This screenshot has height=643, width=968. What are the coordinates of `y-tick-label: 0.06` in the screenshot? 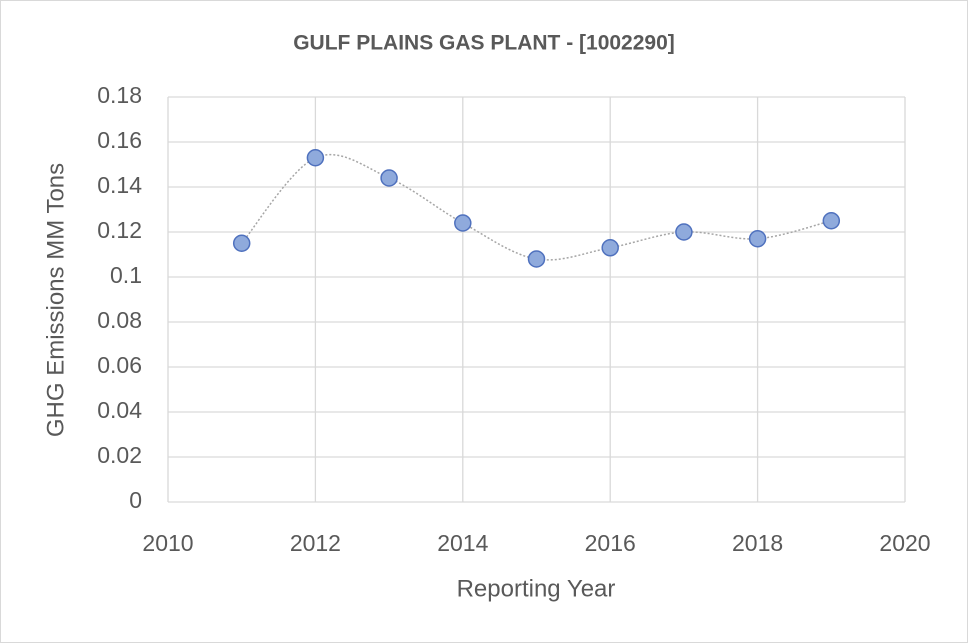 It's located at (119, 365).